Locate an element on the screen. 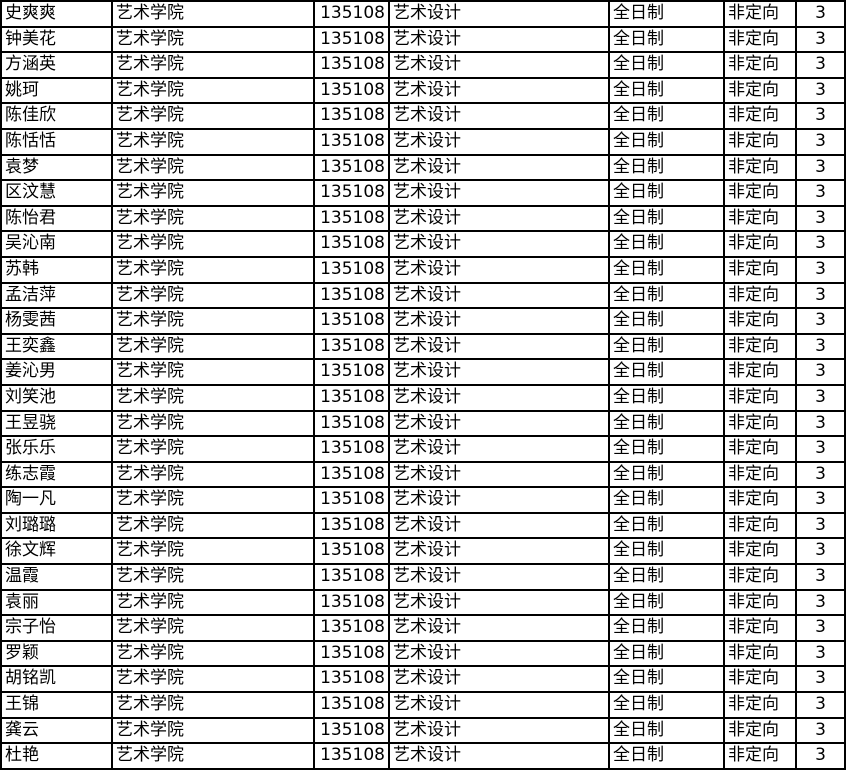  table-row: 王奕鑫 艺术学院 135108 艺术设计 全日制 非定向 3 is located at coordinates (423, 347).